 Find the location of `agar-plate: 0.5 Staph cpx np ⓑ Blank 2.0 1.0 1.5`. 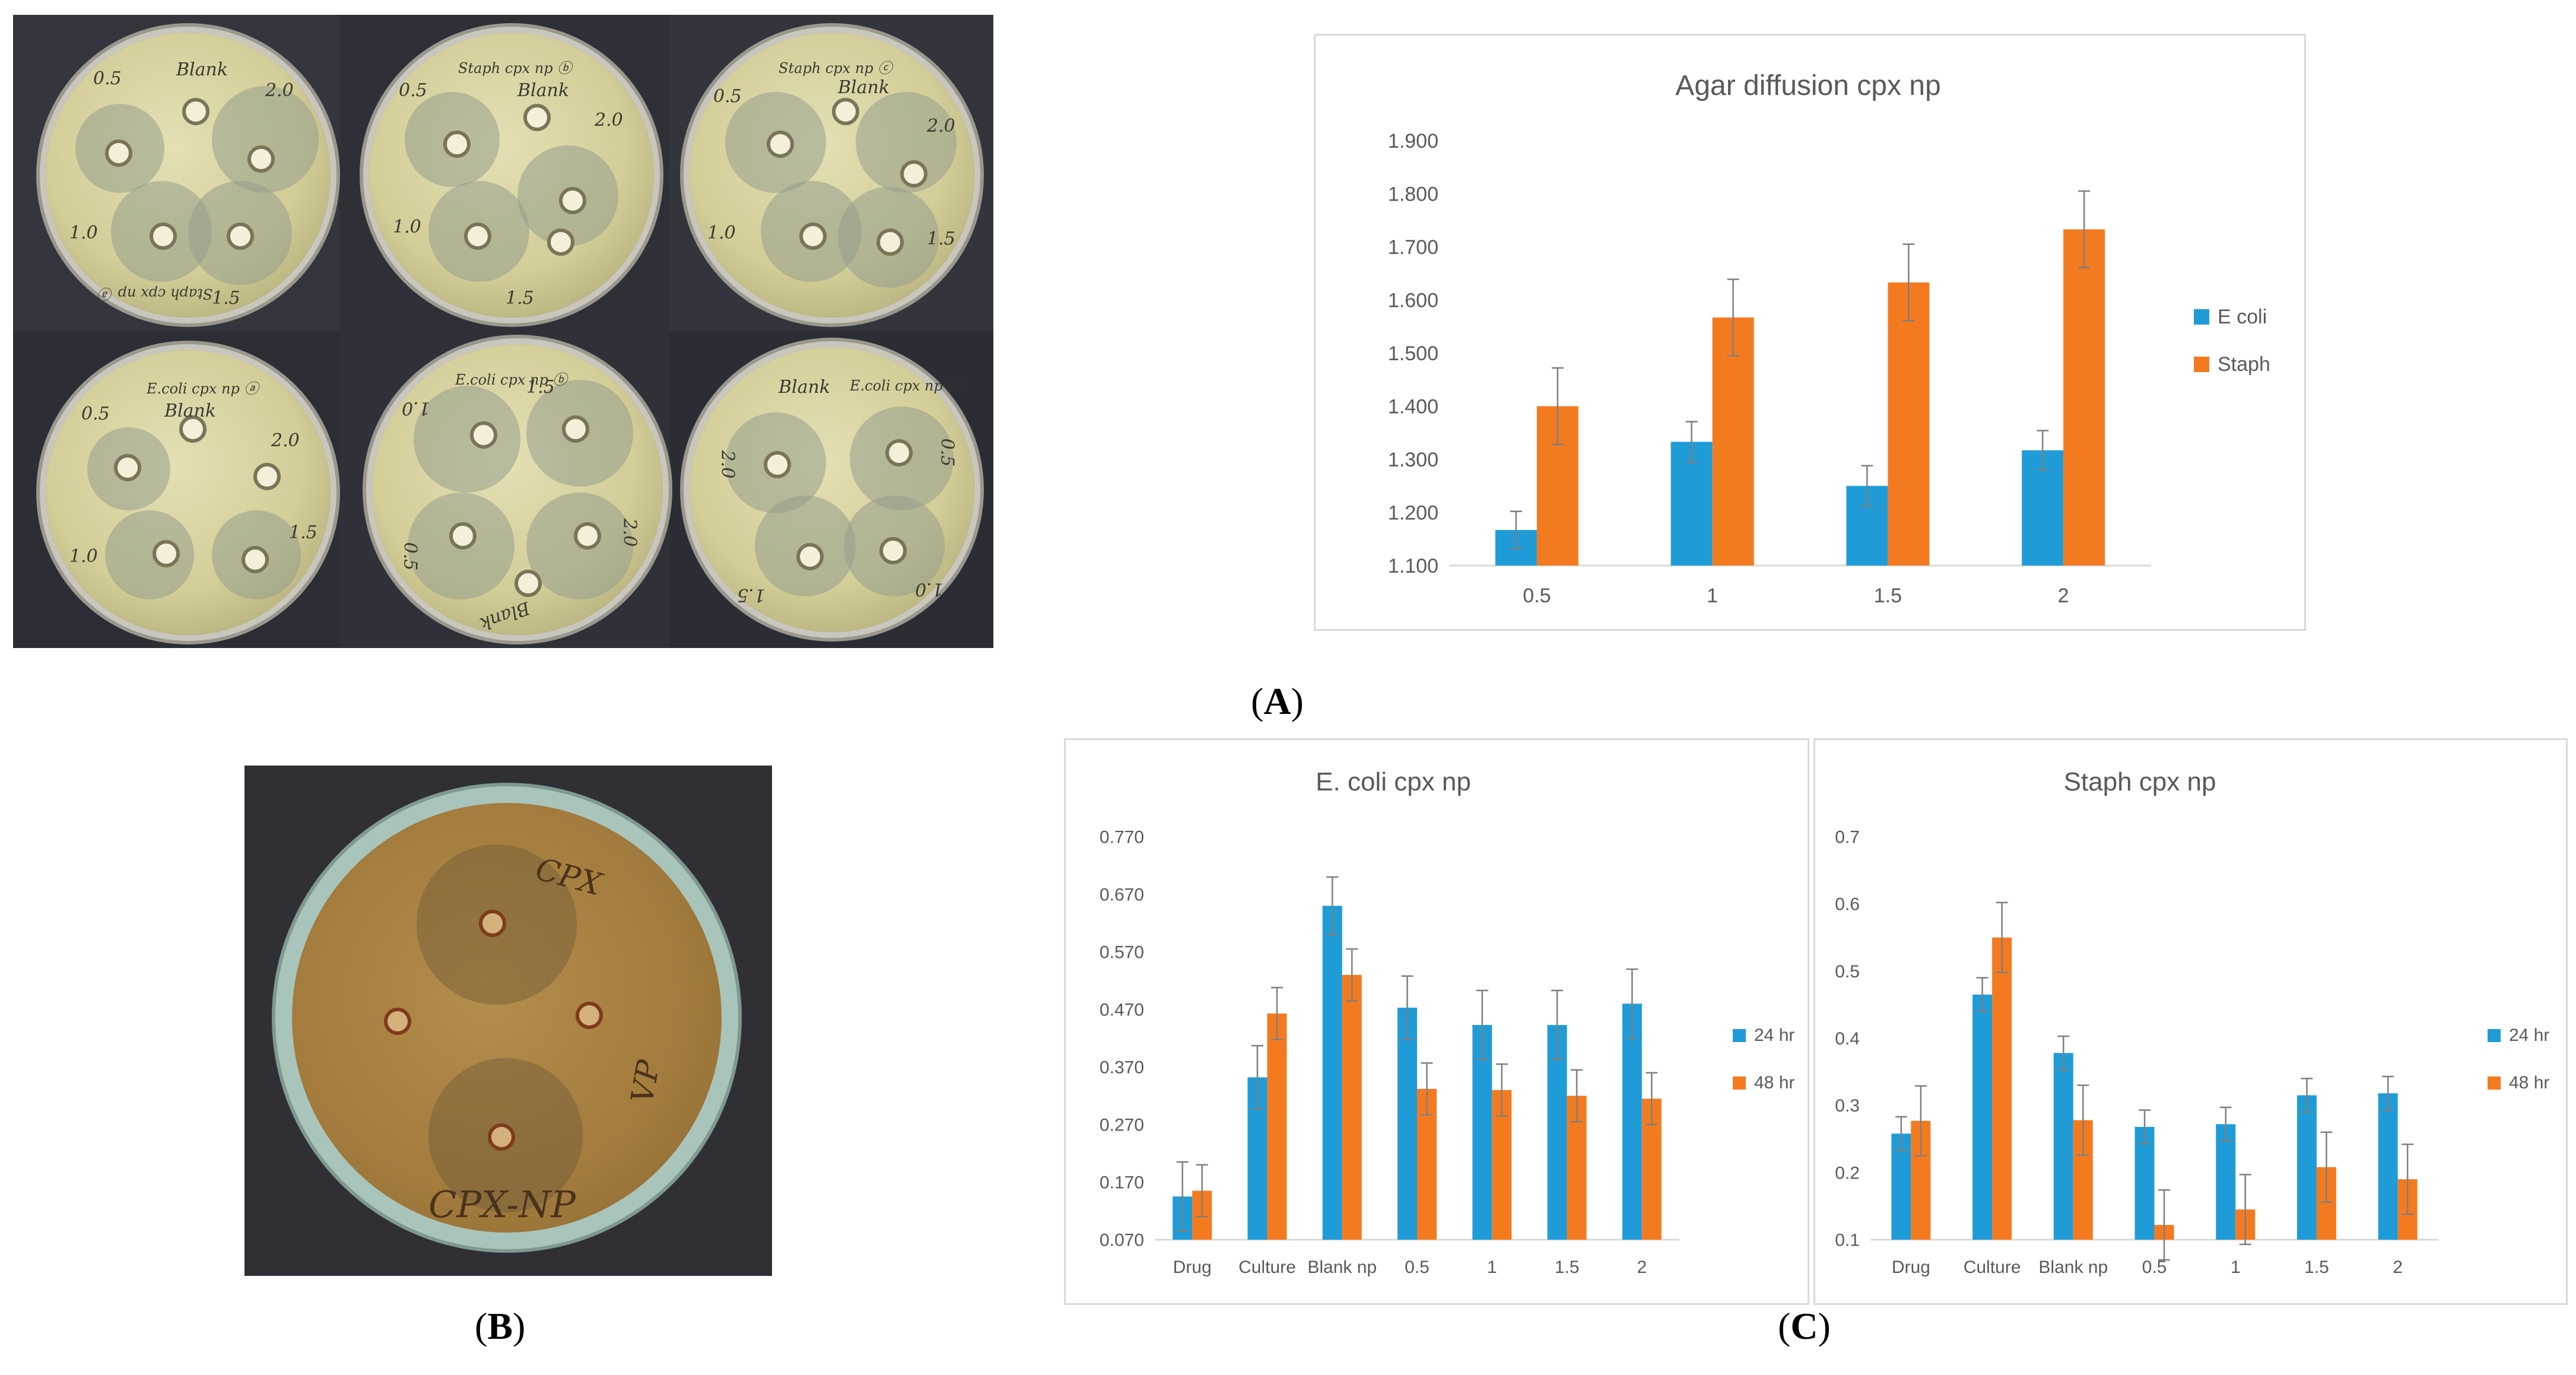

agar-plate: 0.5 Staph cpx np ⓑ Blank 2.0 1.0 1.5 is located at coordinates (511, 175).